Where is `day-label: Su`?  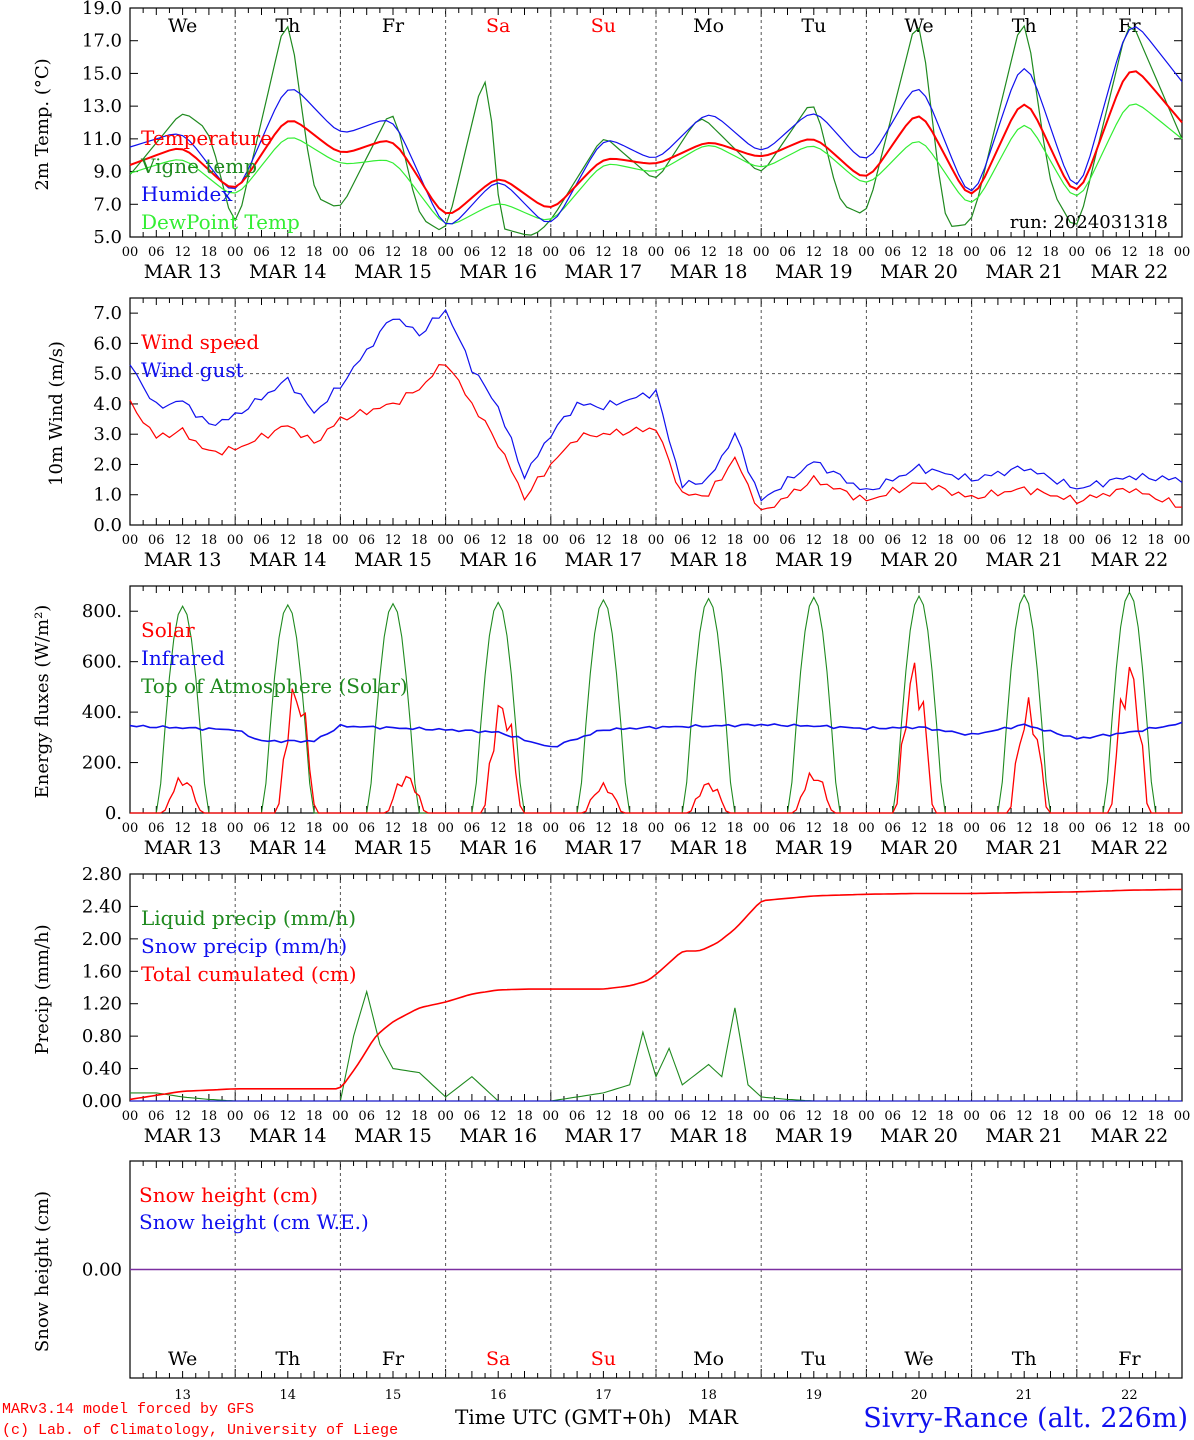 day-label: Su is located at coordinates (603, 1359).